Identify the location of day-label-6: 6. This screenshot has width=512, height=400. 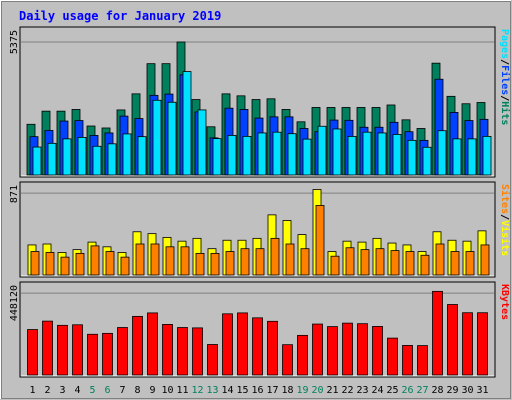
(107, 390).